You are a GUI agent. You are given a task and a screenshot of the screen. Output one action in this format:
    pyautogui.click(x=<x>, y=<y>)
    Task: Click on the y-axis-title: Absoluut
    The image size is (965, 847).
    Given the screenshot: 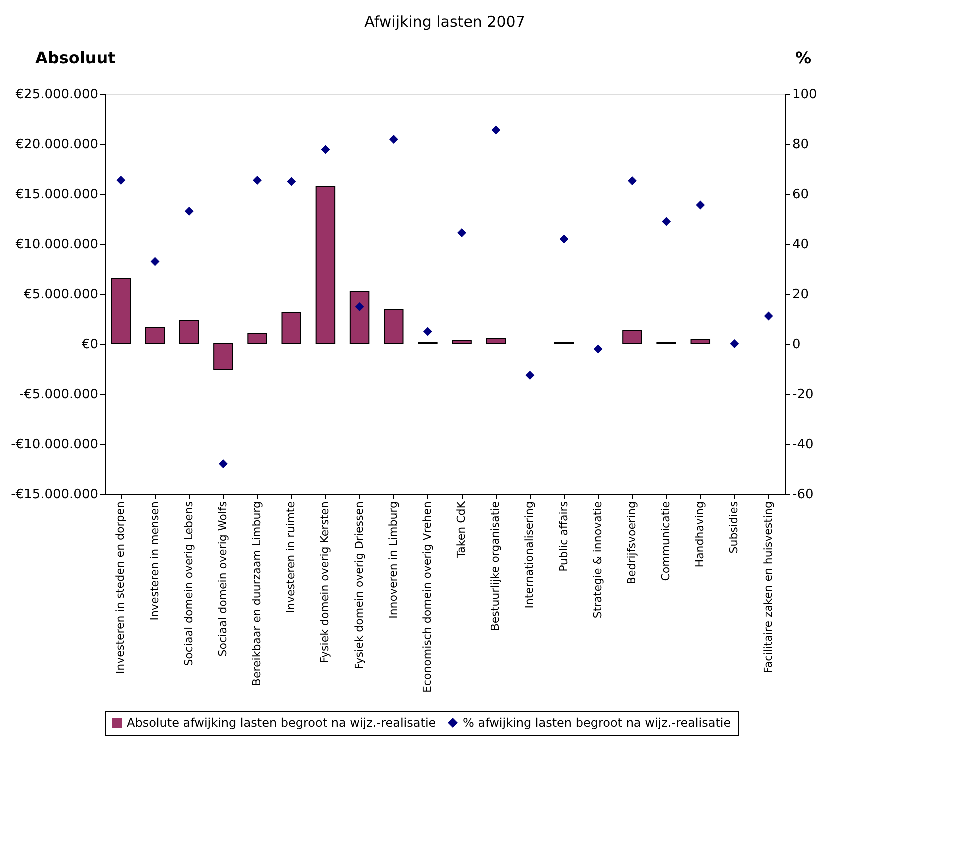 What is the action you would take?
    pyautogui.click(x=76, y=58)
    